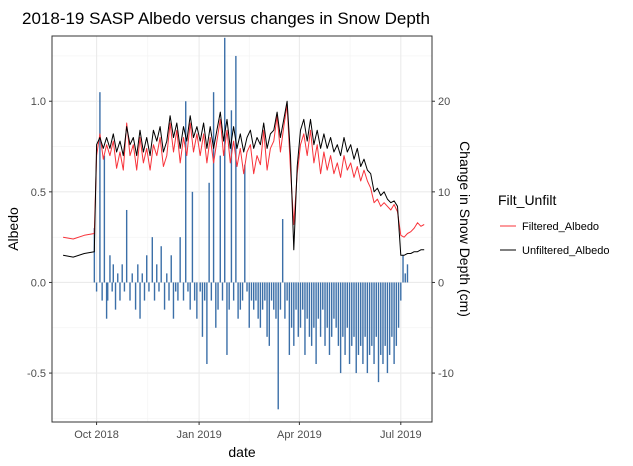 The image size is (633, 466). I want to click on y-tick-label: 0.0, so click(38, 283).